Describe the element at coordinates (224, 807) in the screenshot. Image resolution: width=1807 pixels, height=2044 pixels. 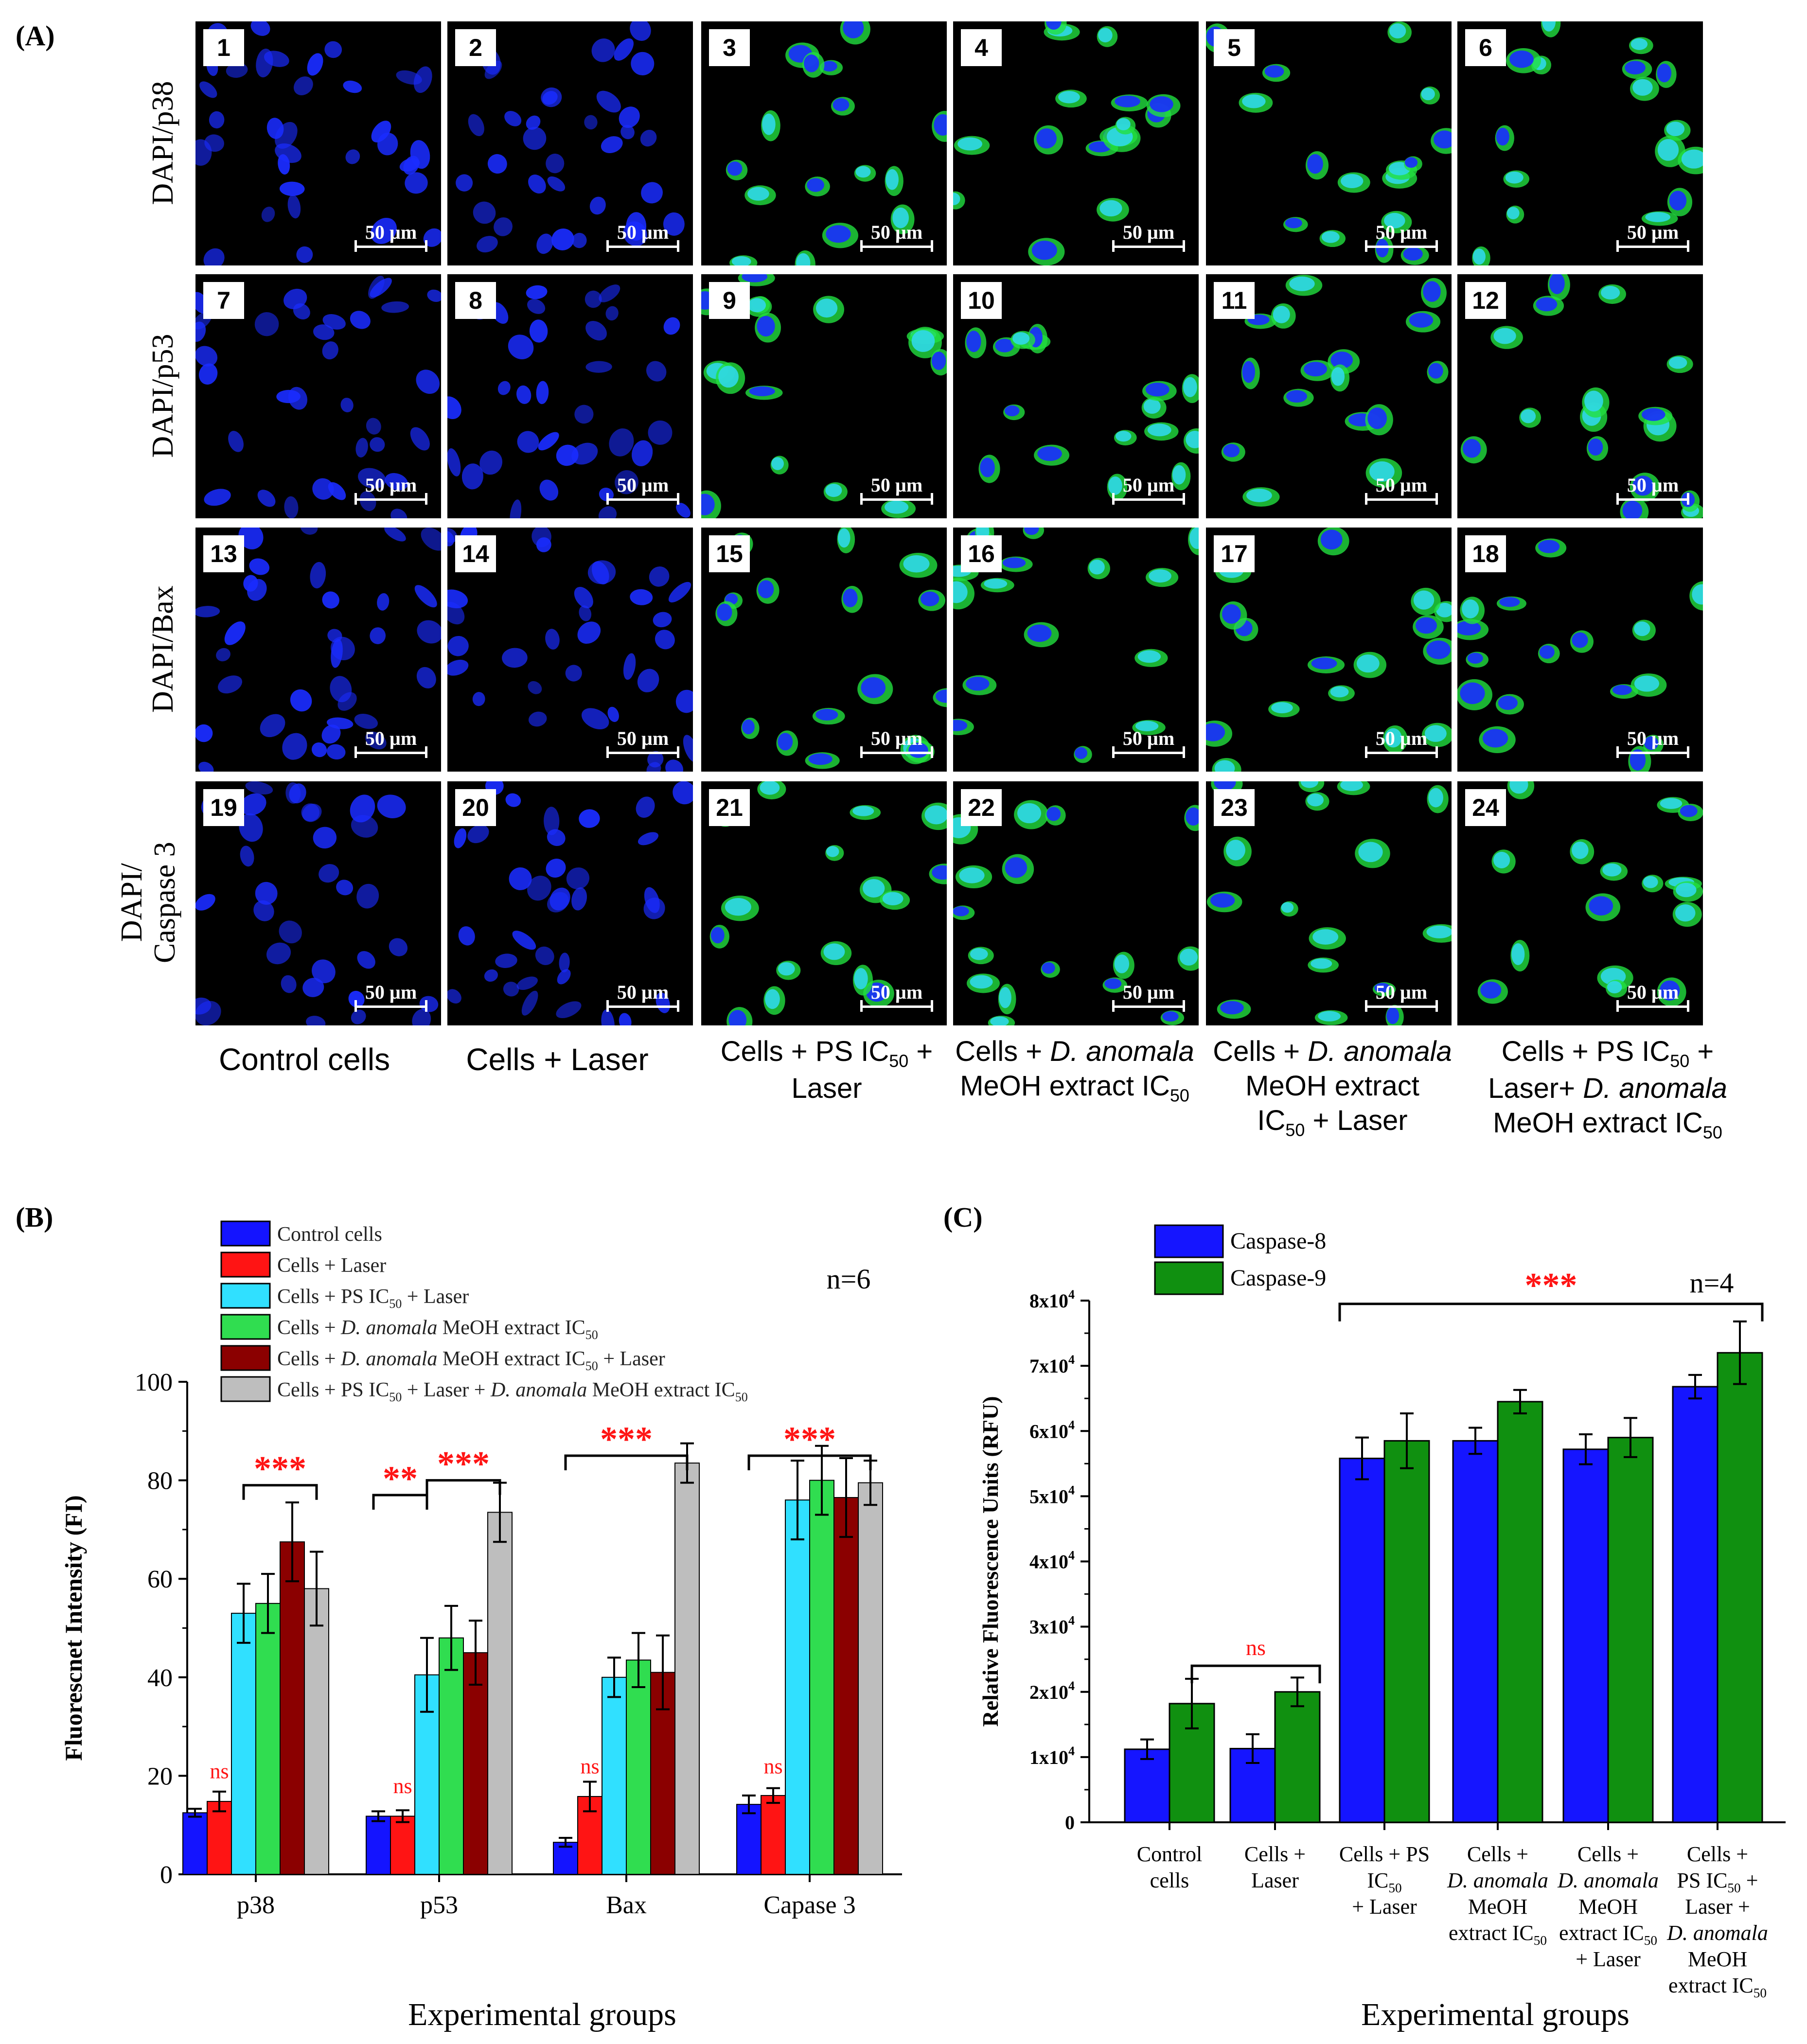
I see `tile-number: 19` at that location.